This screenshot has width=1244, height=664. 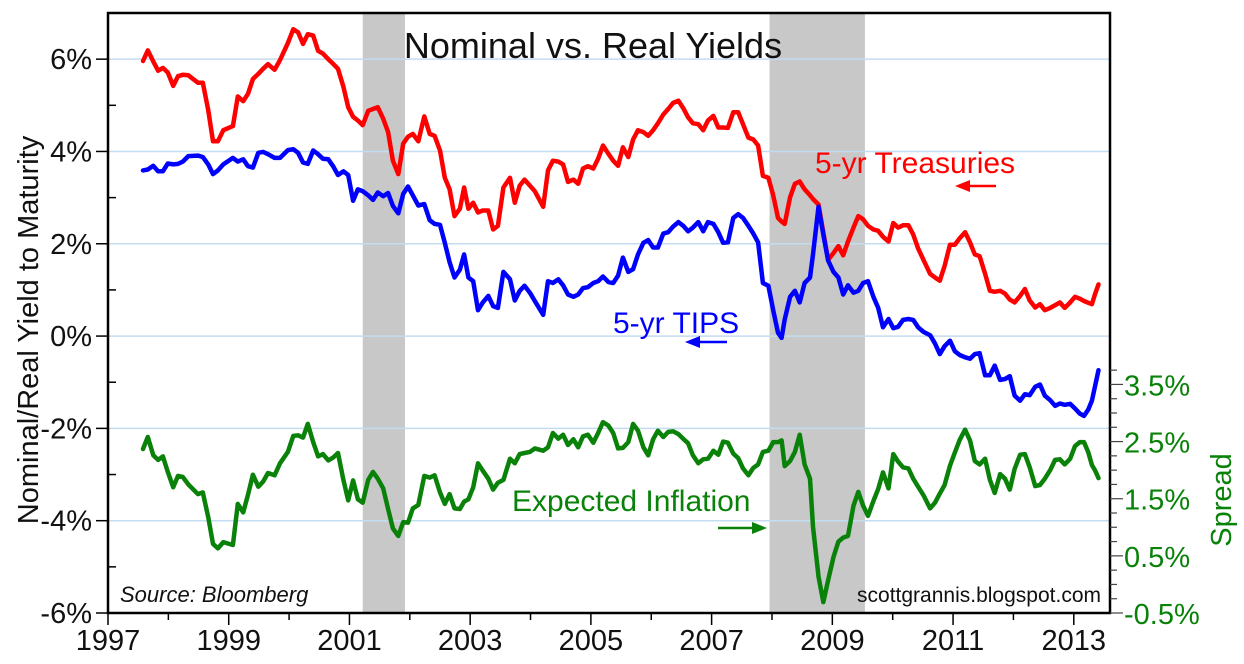 What do you see at coordinates (349, 641) in the screenshot?
I see `bottom-tick-label: 2001` at bounding box center [349, 641].